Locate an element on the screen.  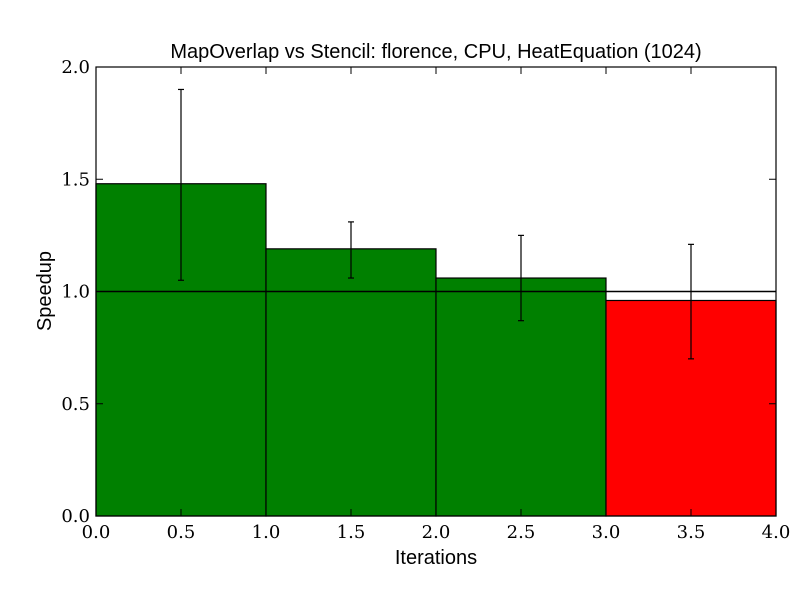
x-tick-label-5: 2.5 is located at coordinates (521, 532).